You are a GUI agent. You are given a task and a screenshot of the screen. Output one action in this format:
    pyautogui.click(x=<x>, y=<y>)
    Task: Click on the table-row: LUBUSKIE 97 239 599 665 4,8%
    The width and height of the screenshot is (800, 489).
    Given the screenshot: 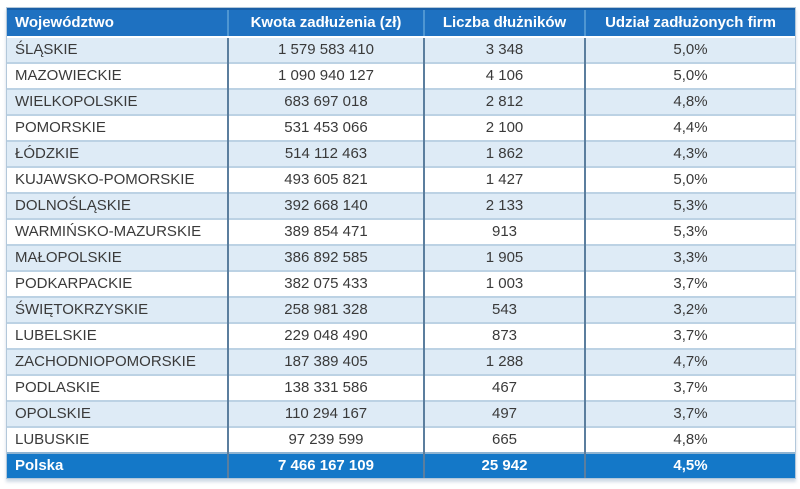 What is the action you would take?
    pyautogui.click(x=401, y=439)
    